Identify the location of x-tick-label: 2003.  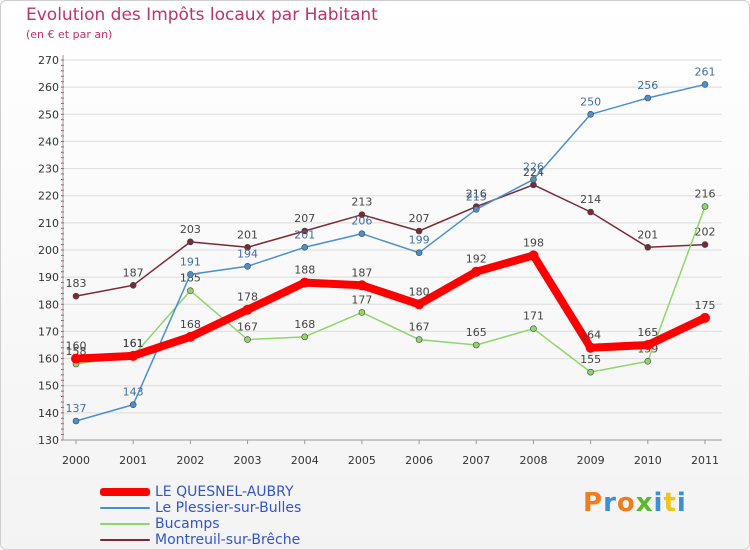
(248, 460).